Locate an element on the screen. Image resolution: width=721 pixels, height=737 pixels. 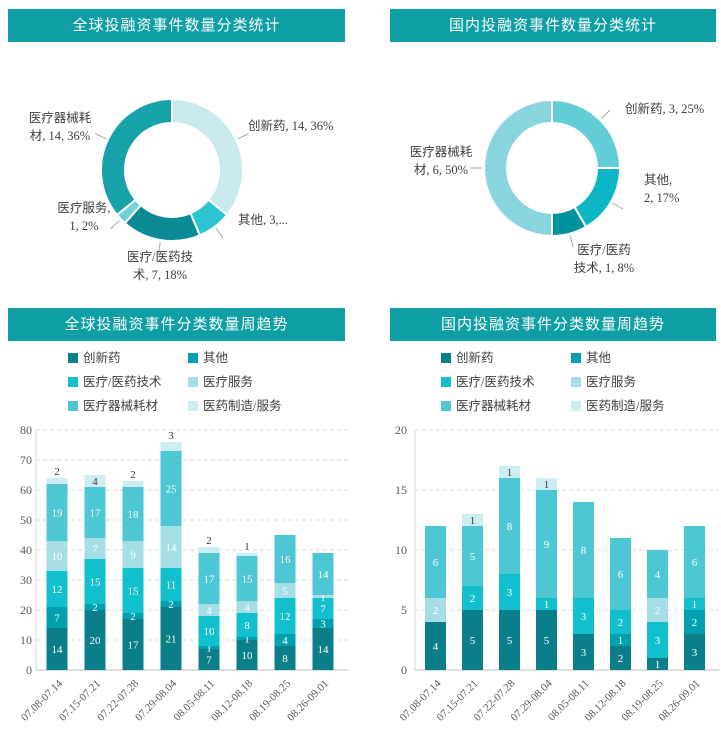
legend-label: 其他 is located at coordinates (216, 358).